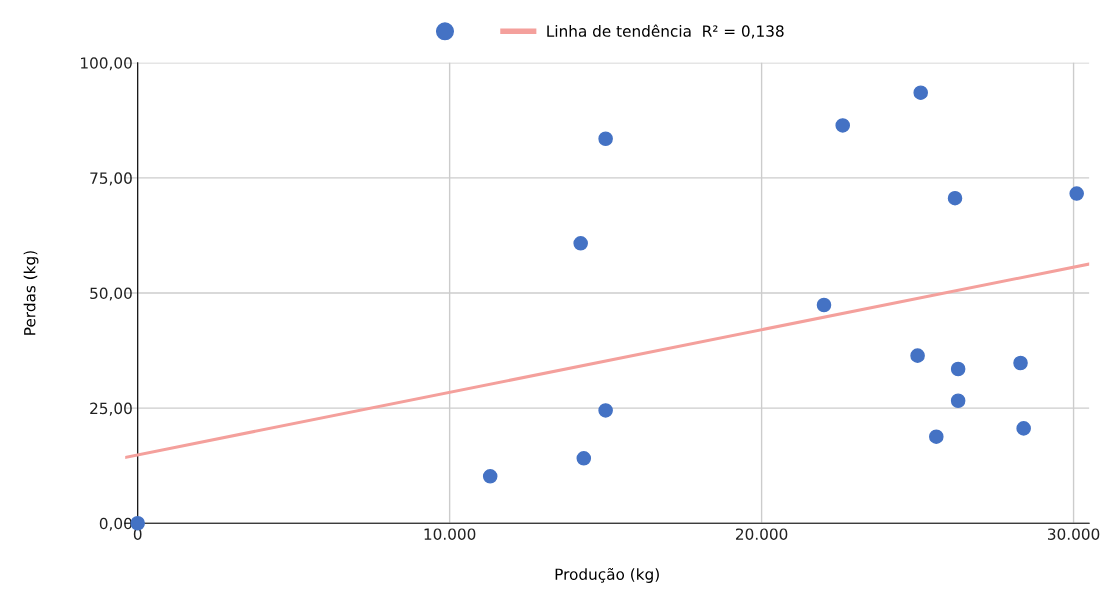  I want to click on x-tick-label: 10.000, so click(450, 534).